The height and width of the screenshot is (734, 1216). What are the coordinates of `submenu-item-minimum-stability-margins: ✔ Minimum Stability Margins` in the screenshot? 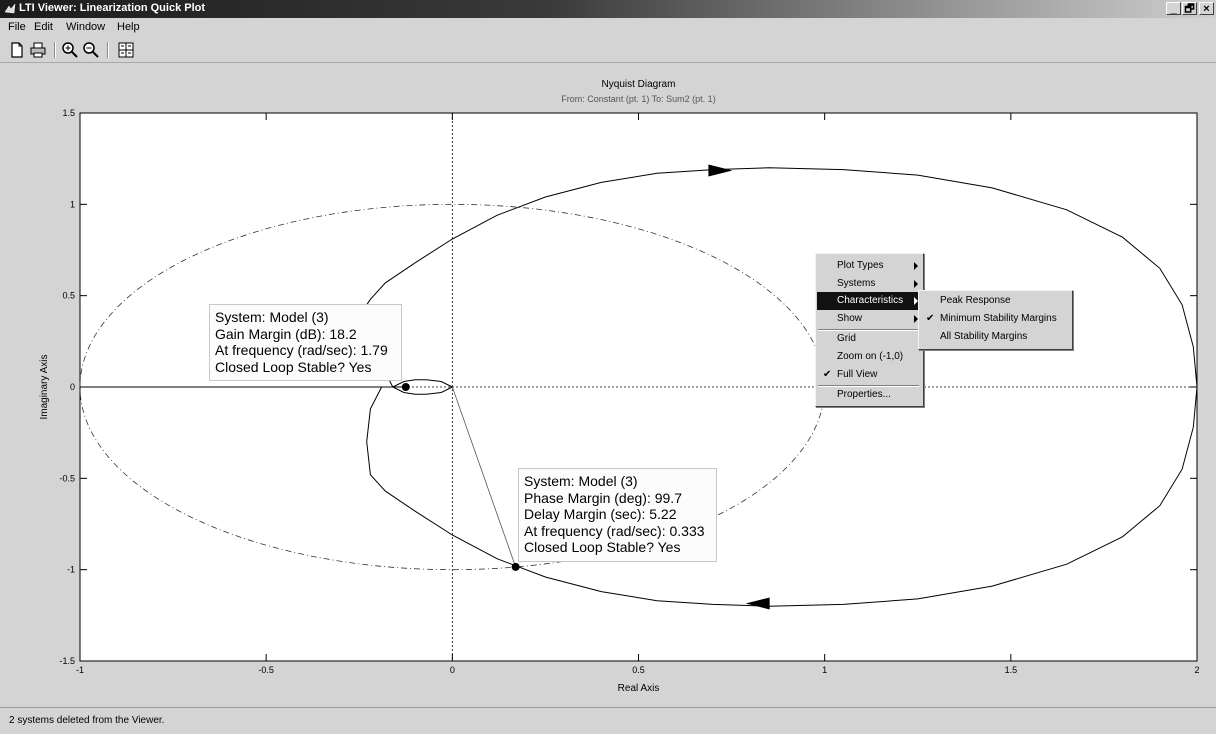 It's located at (995, 319).